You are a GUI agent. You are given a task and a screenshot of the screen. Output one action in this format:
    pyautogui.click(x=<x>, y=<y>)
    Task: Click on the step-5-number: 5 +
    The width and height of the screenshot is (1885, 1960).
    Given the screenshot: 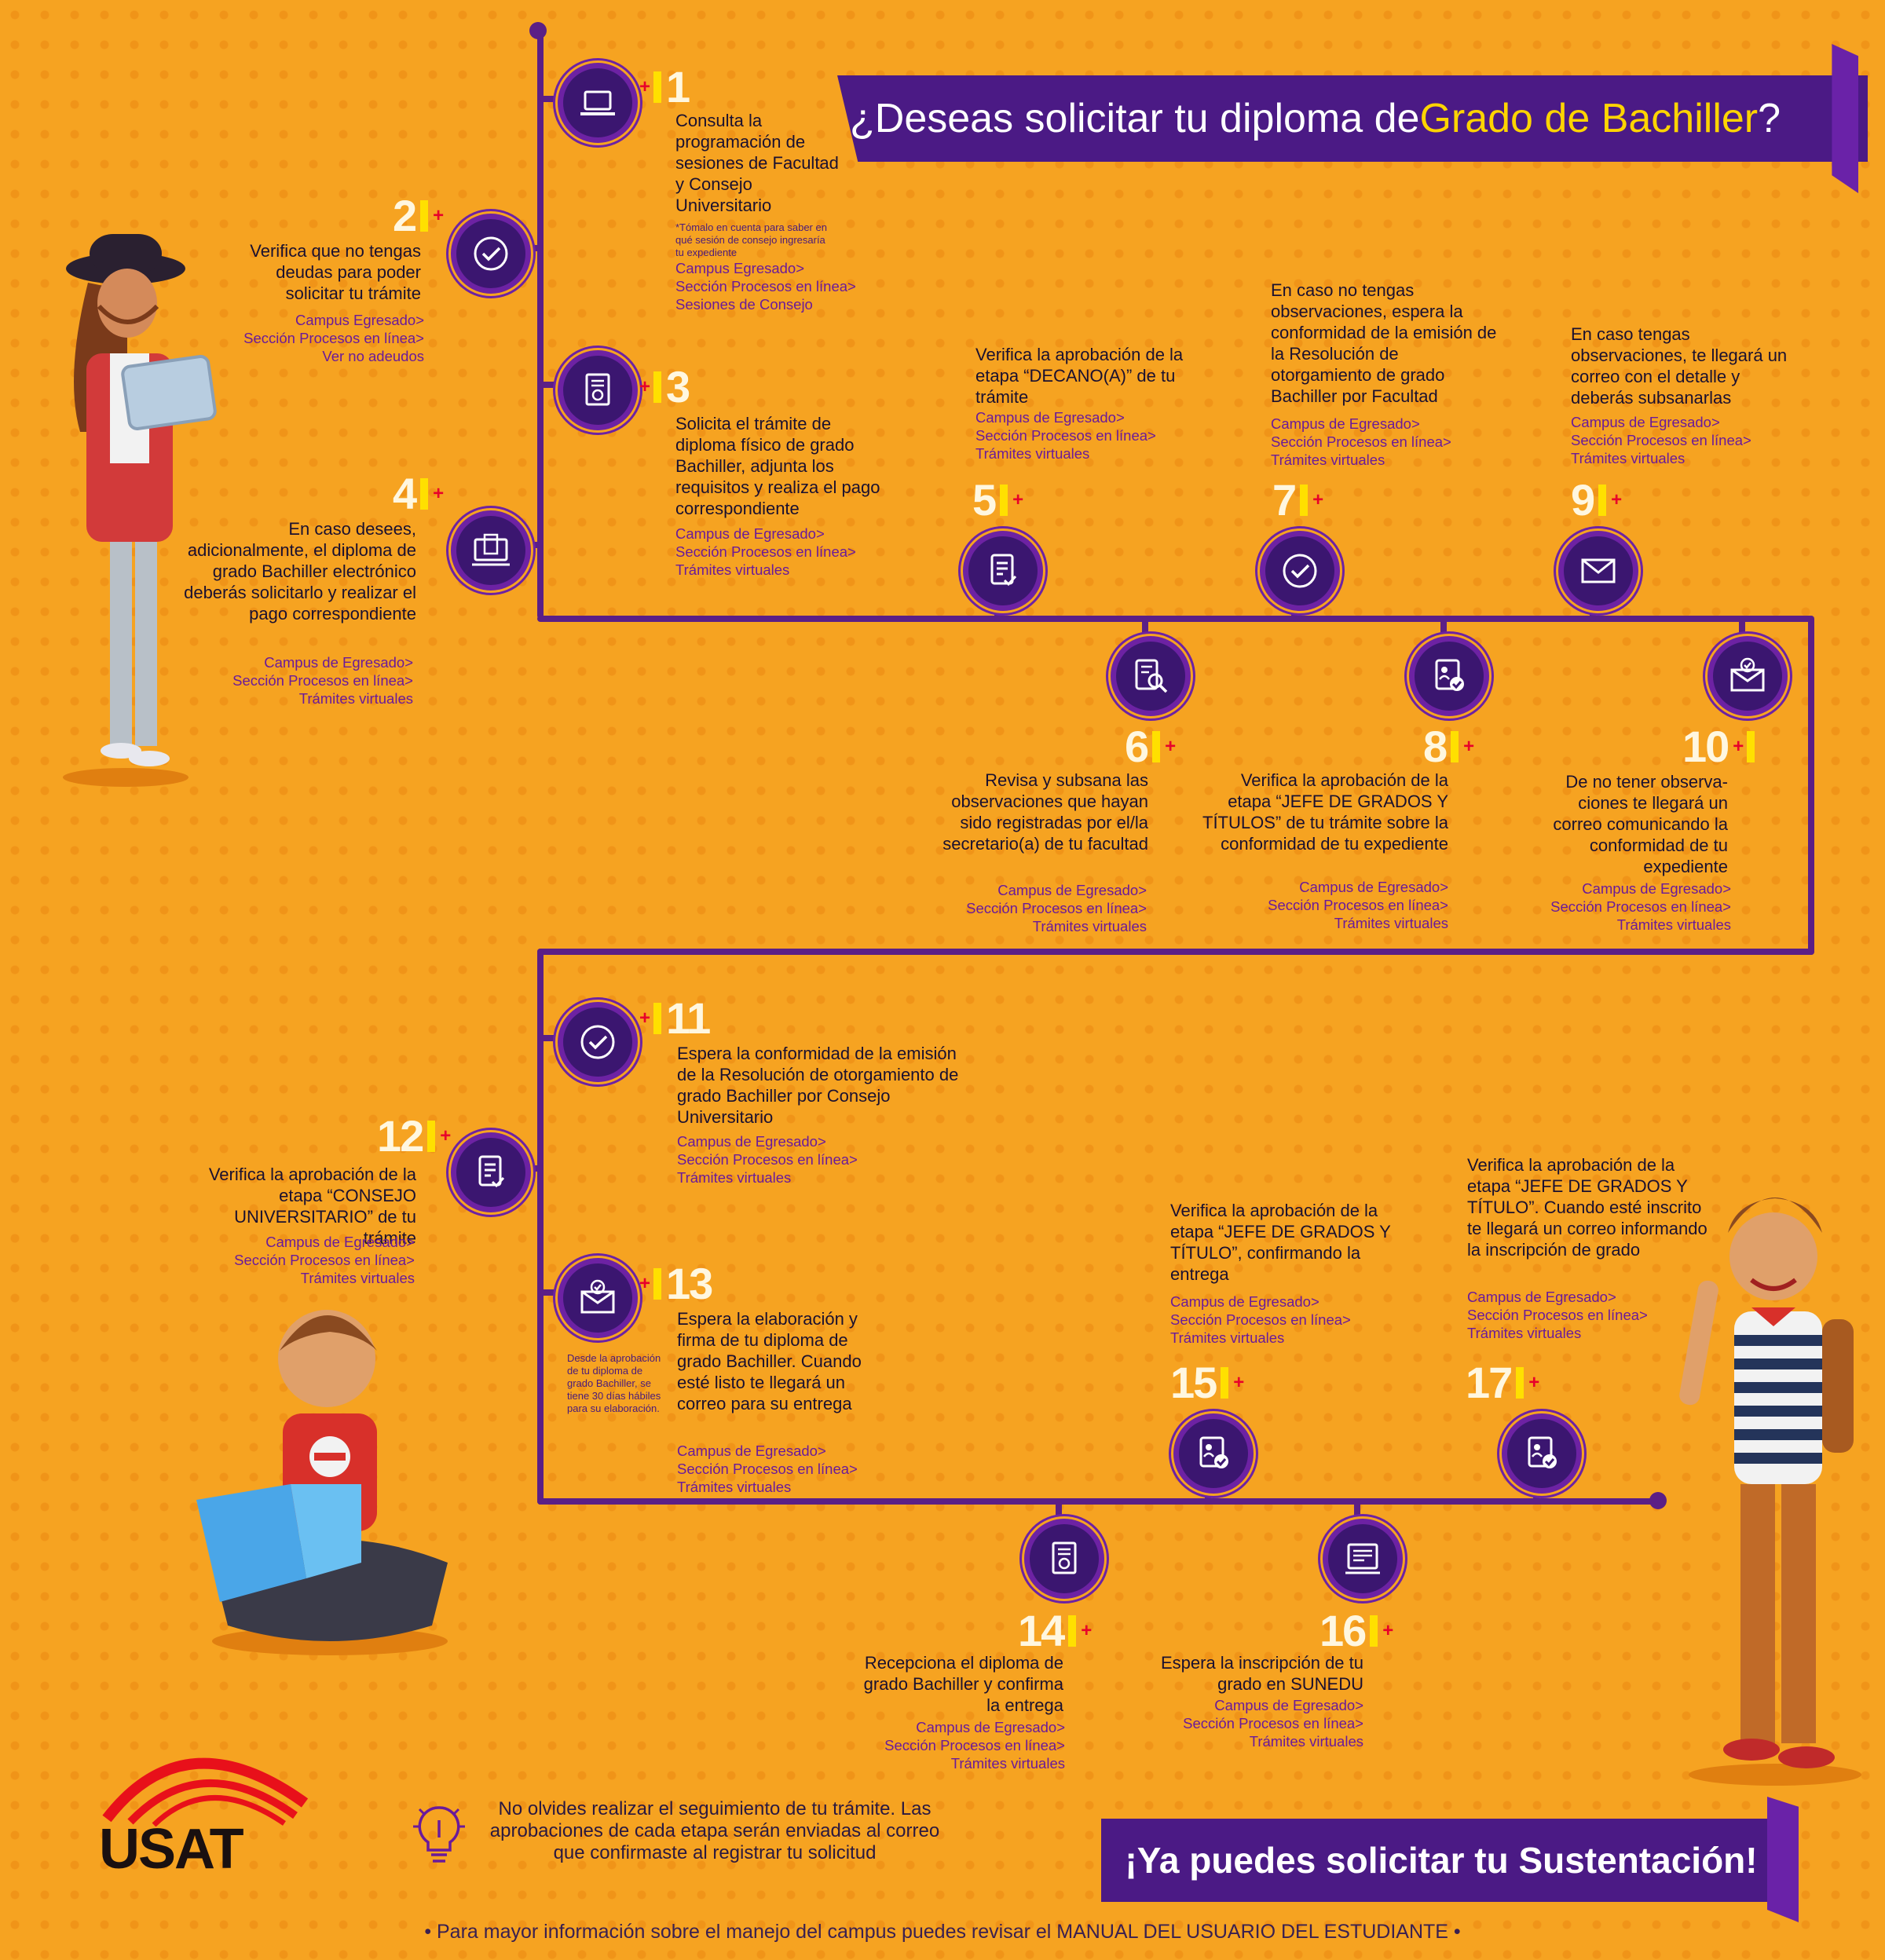 What is the action you would take?
    pyautogui.click(x=997, y=500)
    